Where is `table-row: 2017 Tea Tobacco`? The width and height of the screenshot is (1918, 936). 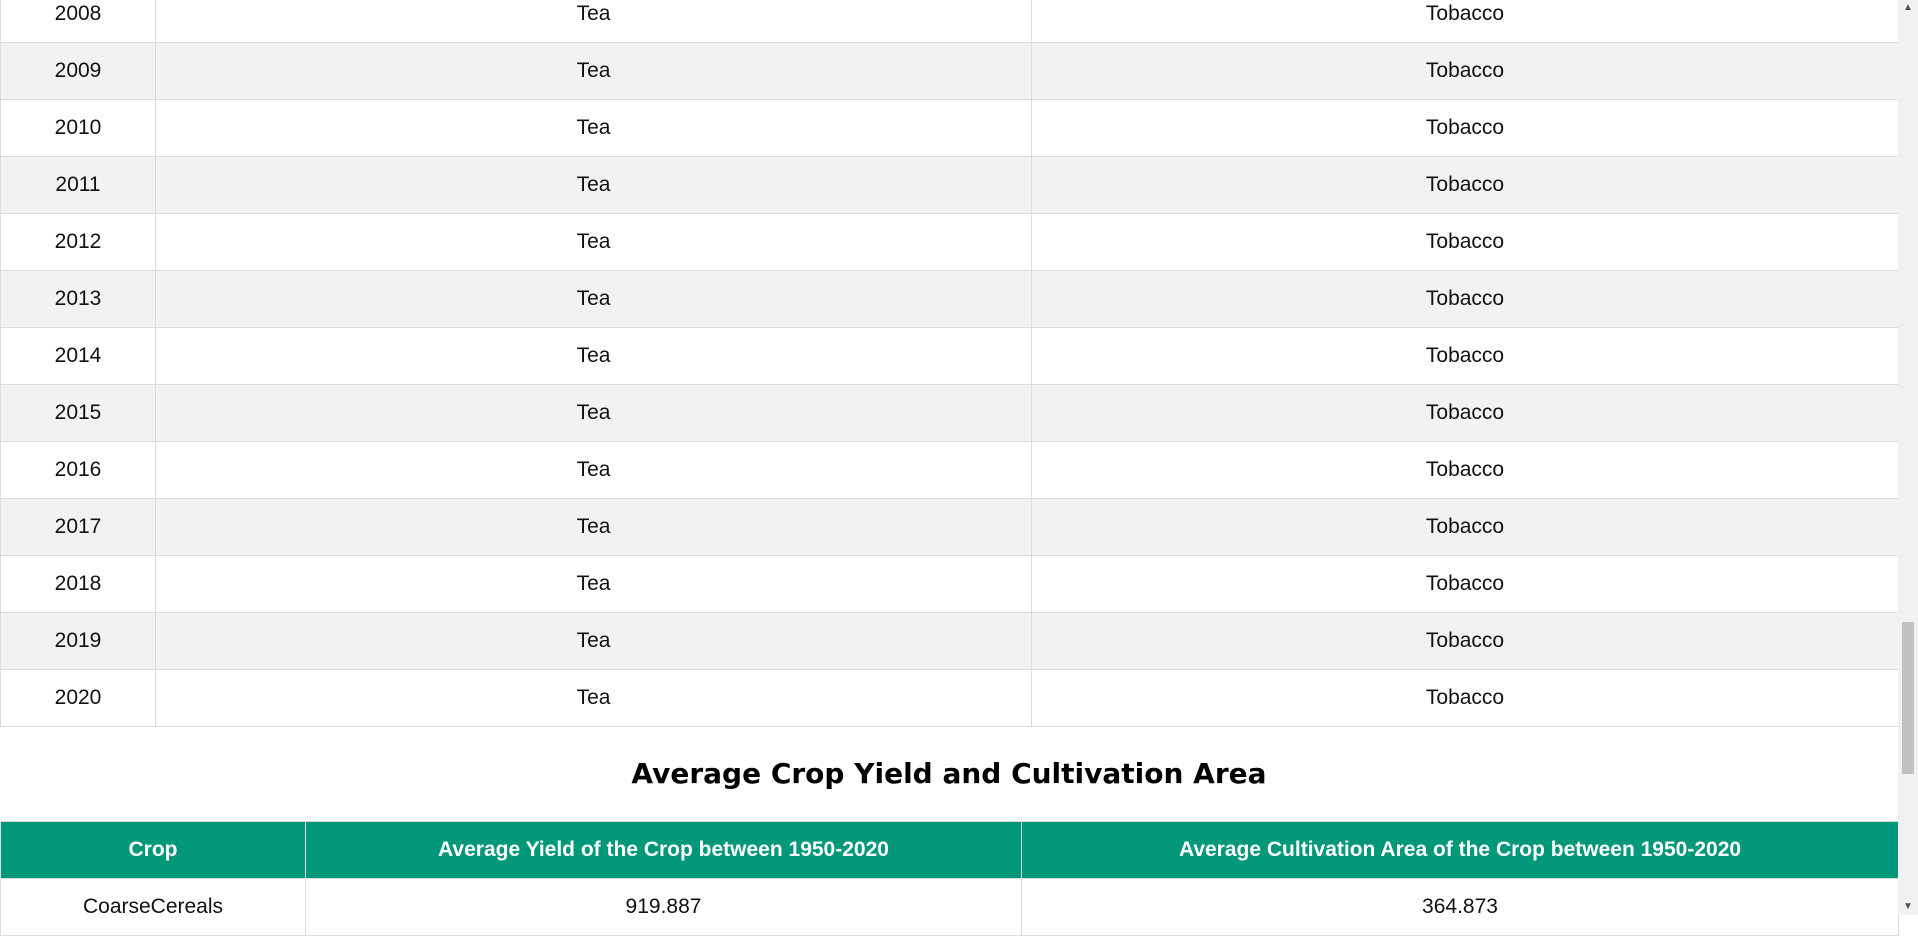 table-row: 2017 Tea Tobacco is located at coordinates (949, 527).